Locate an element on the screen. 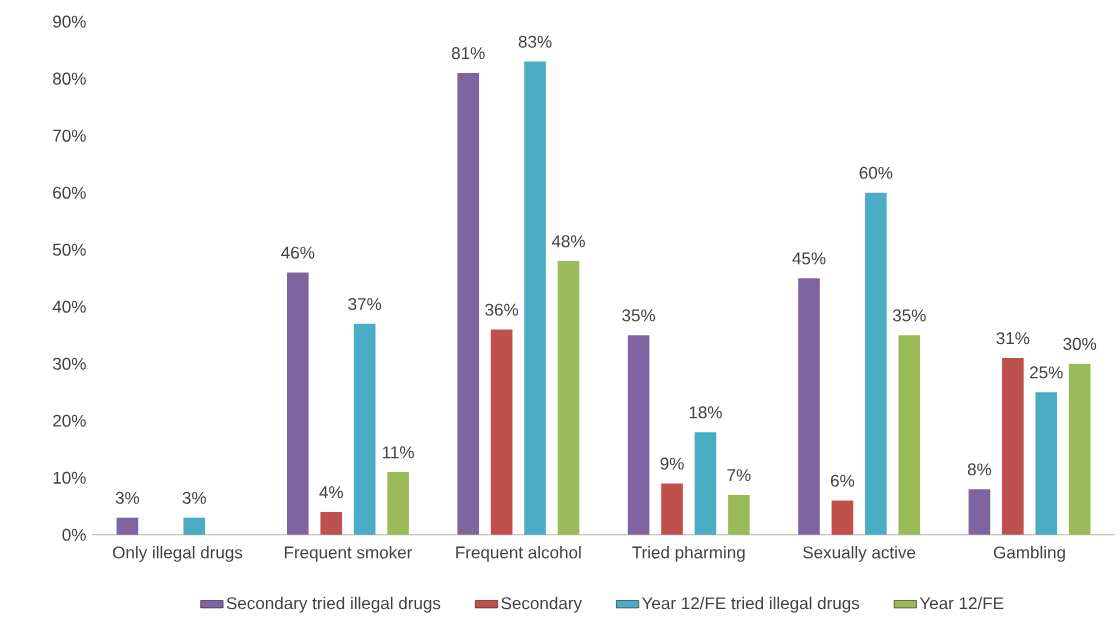 The width and height of the screenshot is (1120, 628). data-label: 36% is located at coordinates (502, 309).